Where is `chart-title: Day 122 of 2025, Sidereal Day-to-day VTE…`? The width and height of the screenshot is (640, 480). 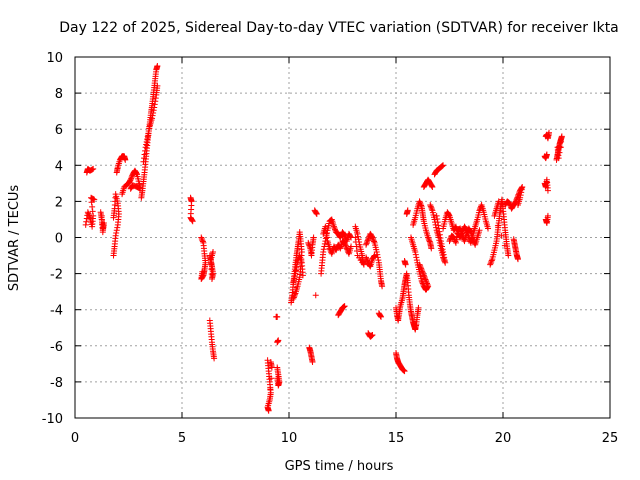 chart-title: Day 122 of 2025, Sidereal Day-to-day VTE… is located at coordinates (339, 28).